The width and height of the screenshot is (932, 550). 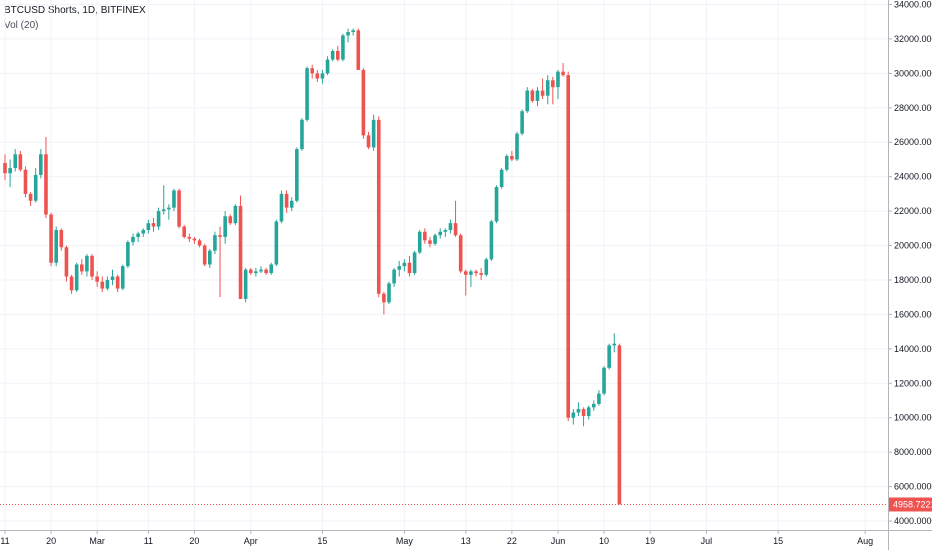 What do you see at coordinates (913, 73) in the screenshot?
I see `y-tick-label: 30000.0000` at bounding box center [913, 73].